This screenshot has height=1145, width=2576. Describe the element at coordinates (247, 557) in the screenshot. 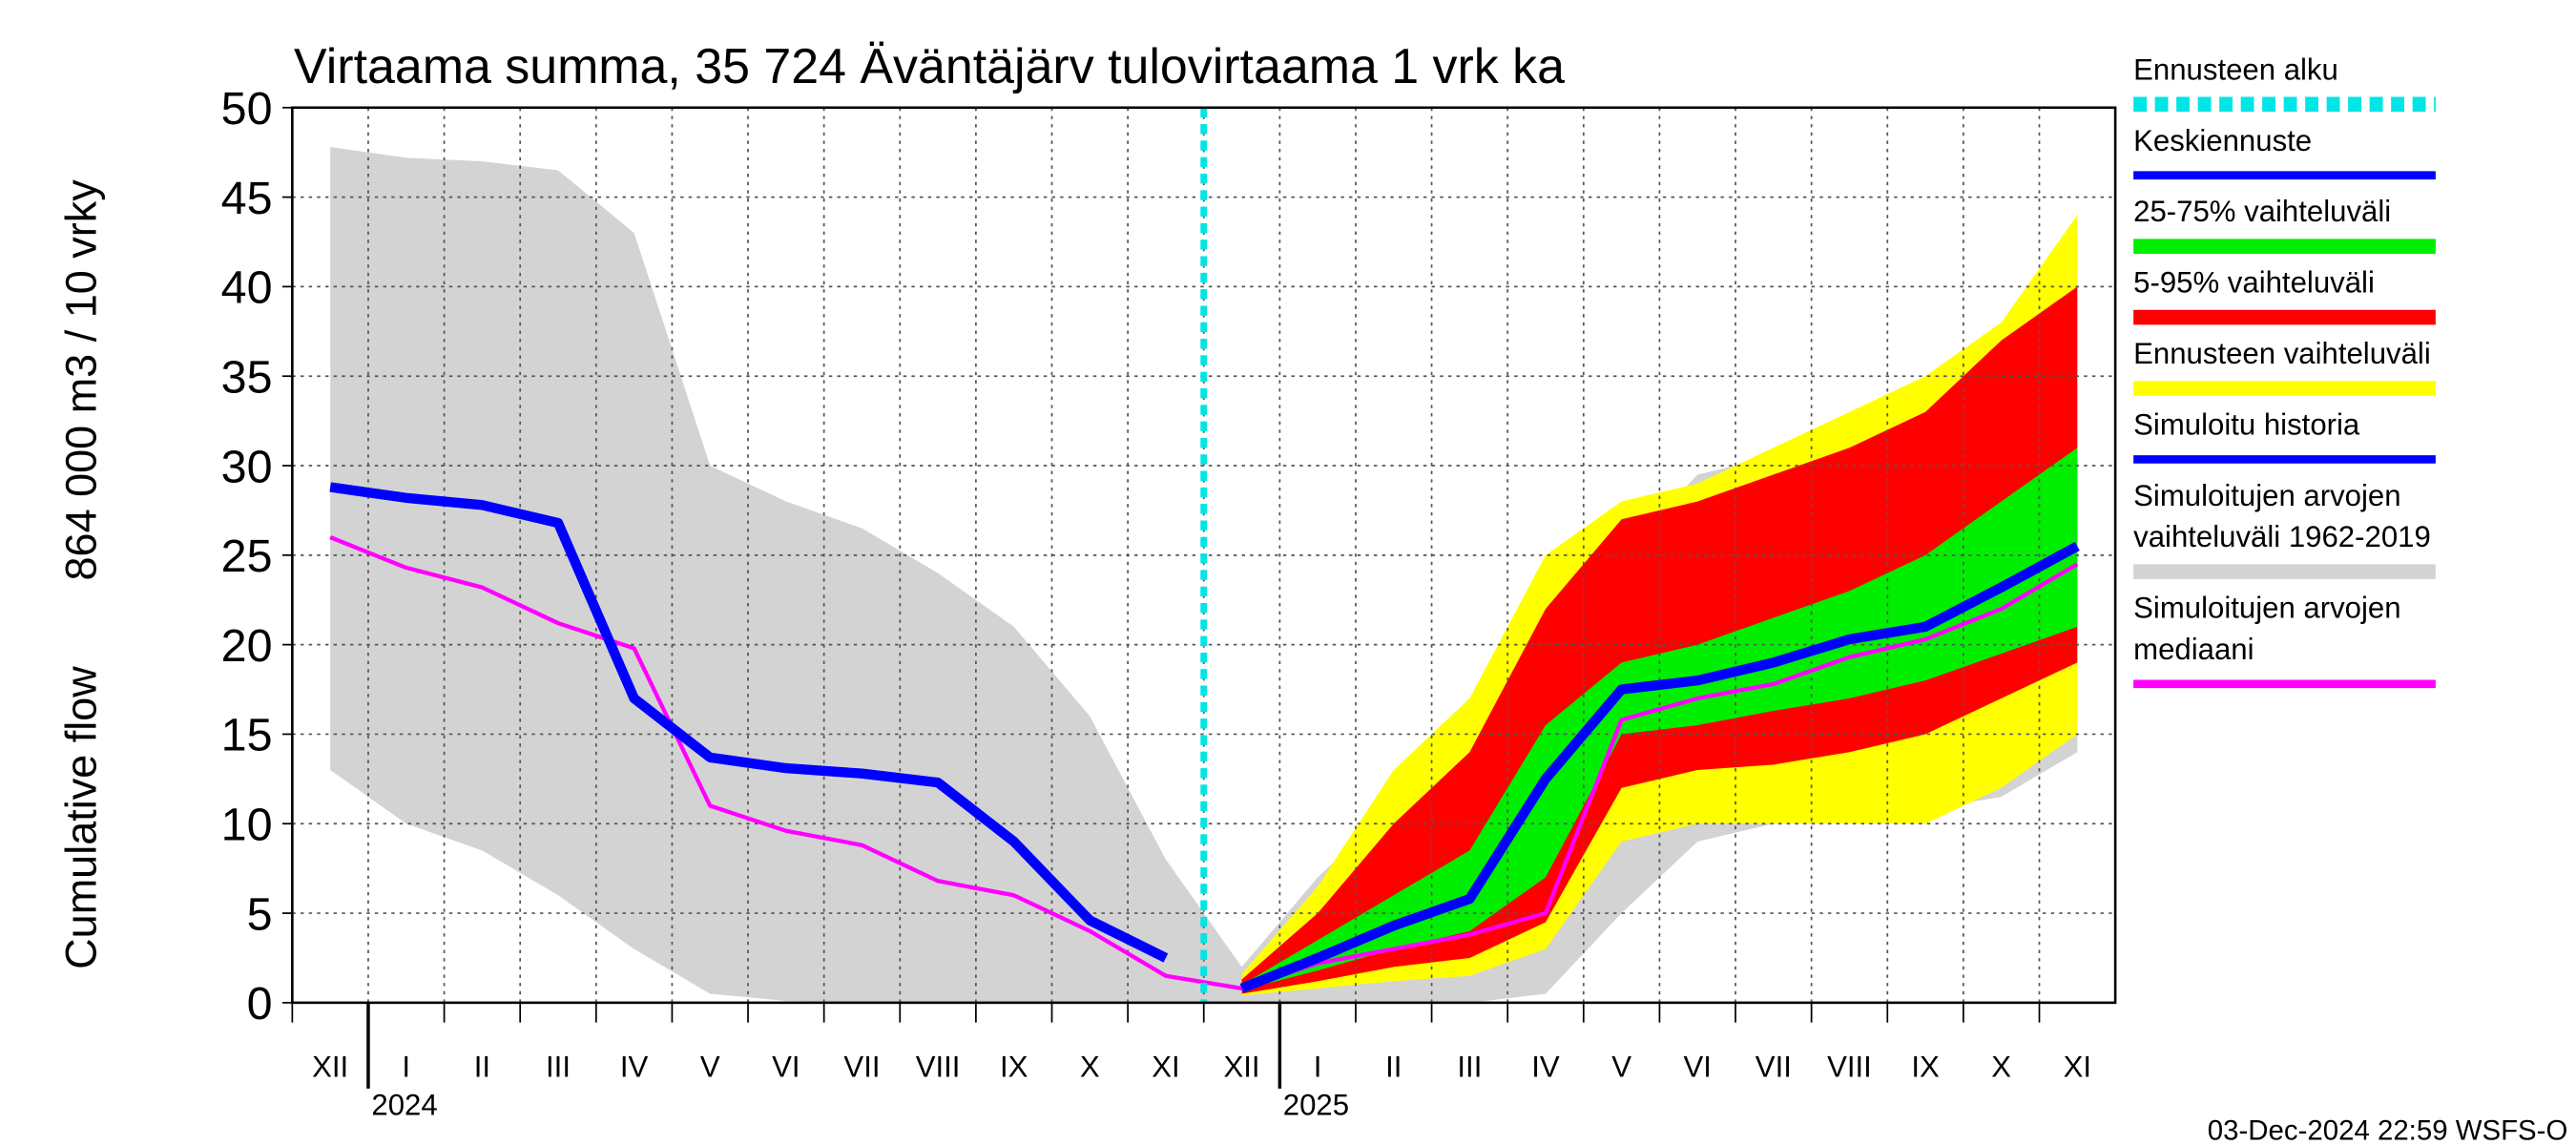

I see `y-tick-label: 25` at that location.